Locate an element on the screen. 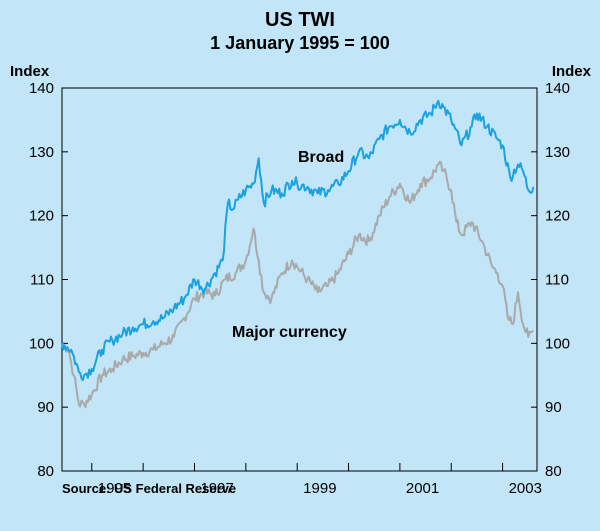 The image size is (600, 531). label-major-currency: Major currency is located at coordinates (289, 332).